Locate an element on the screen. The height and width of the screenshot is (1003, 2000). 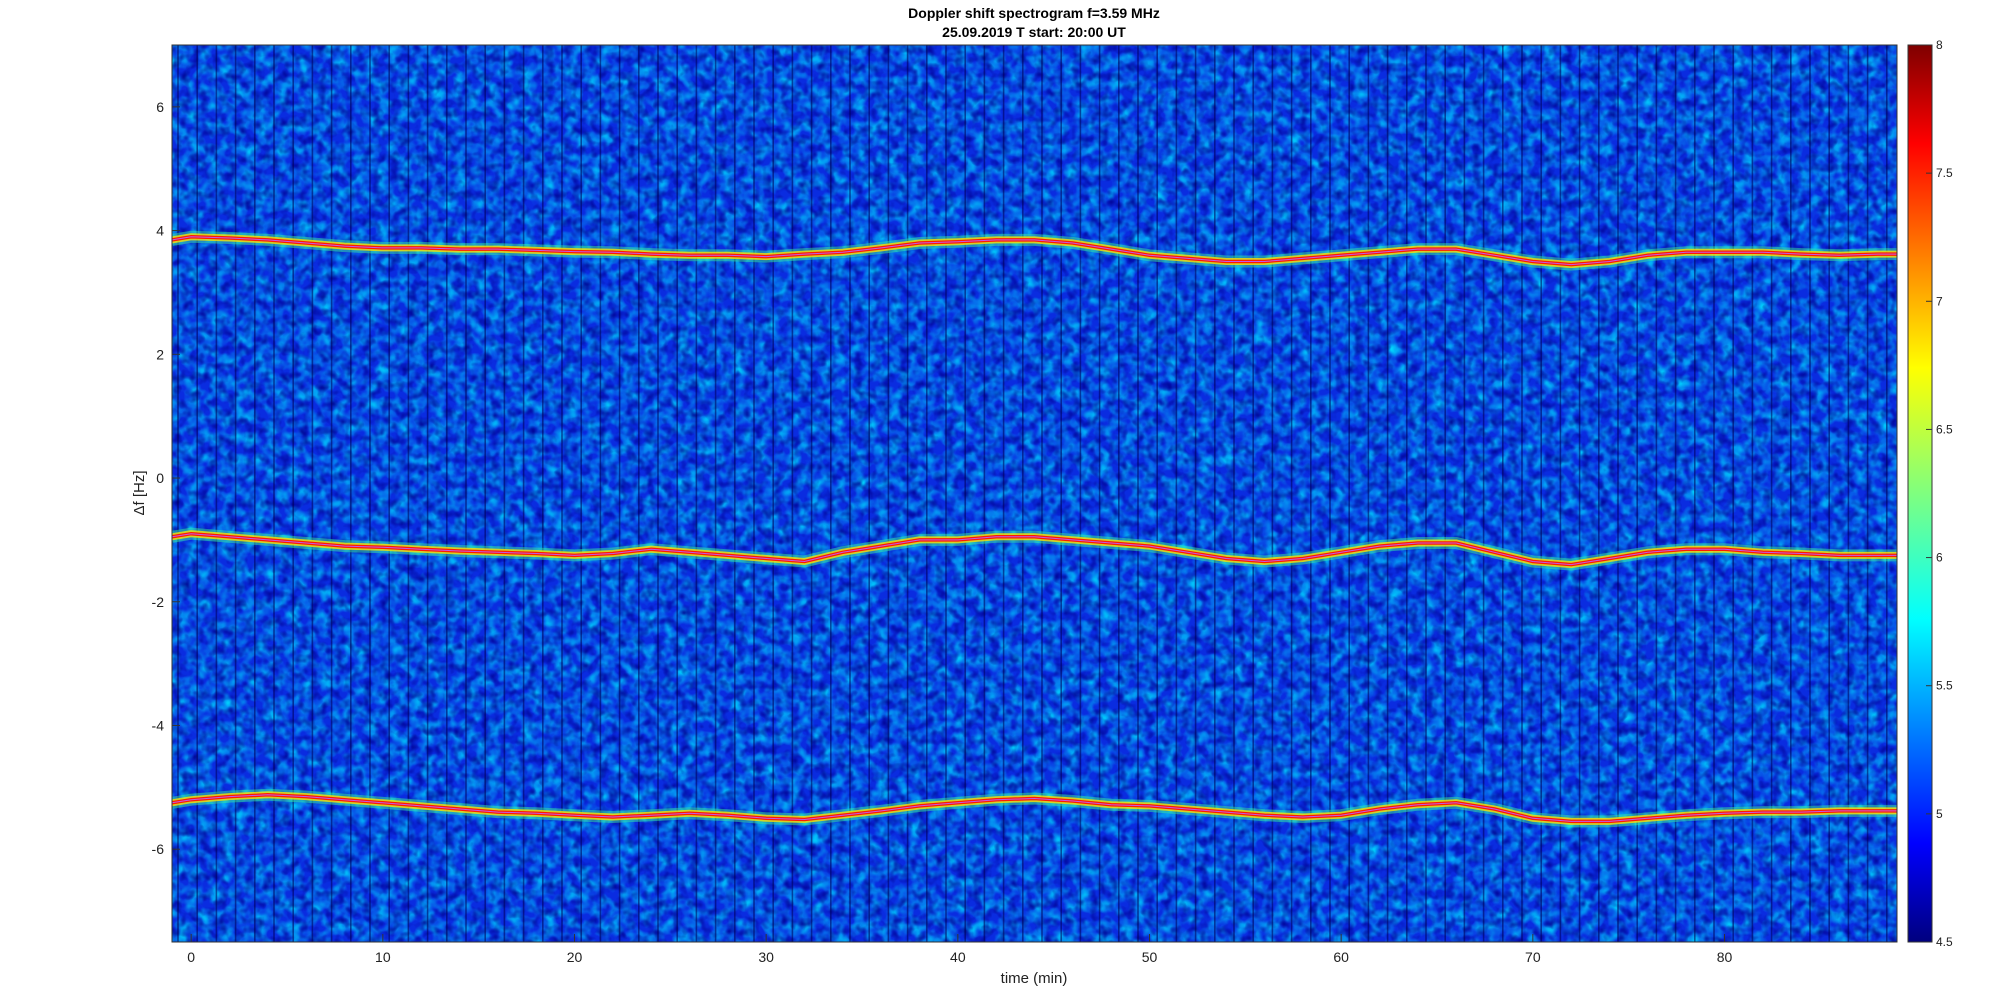
x-tick-label: 60 is located at coordinates (1341, 957).